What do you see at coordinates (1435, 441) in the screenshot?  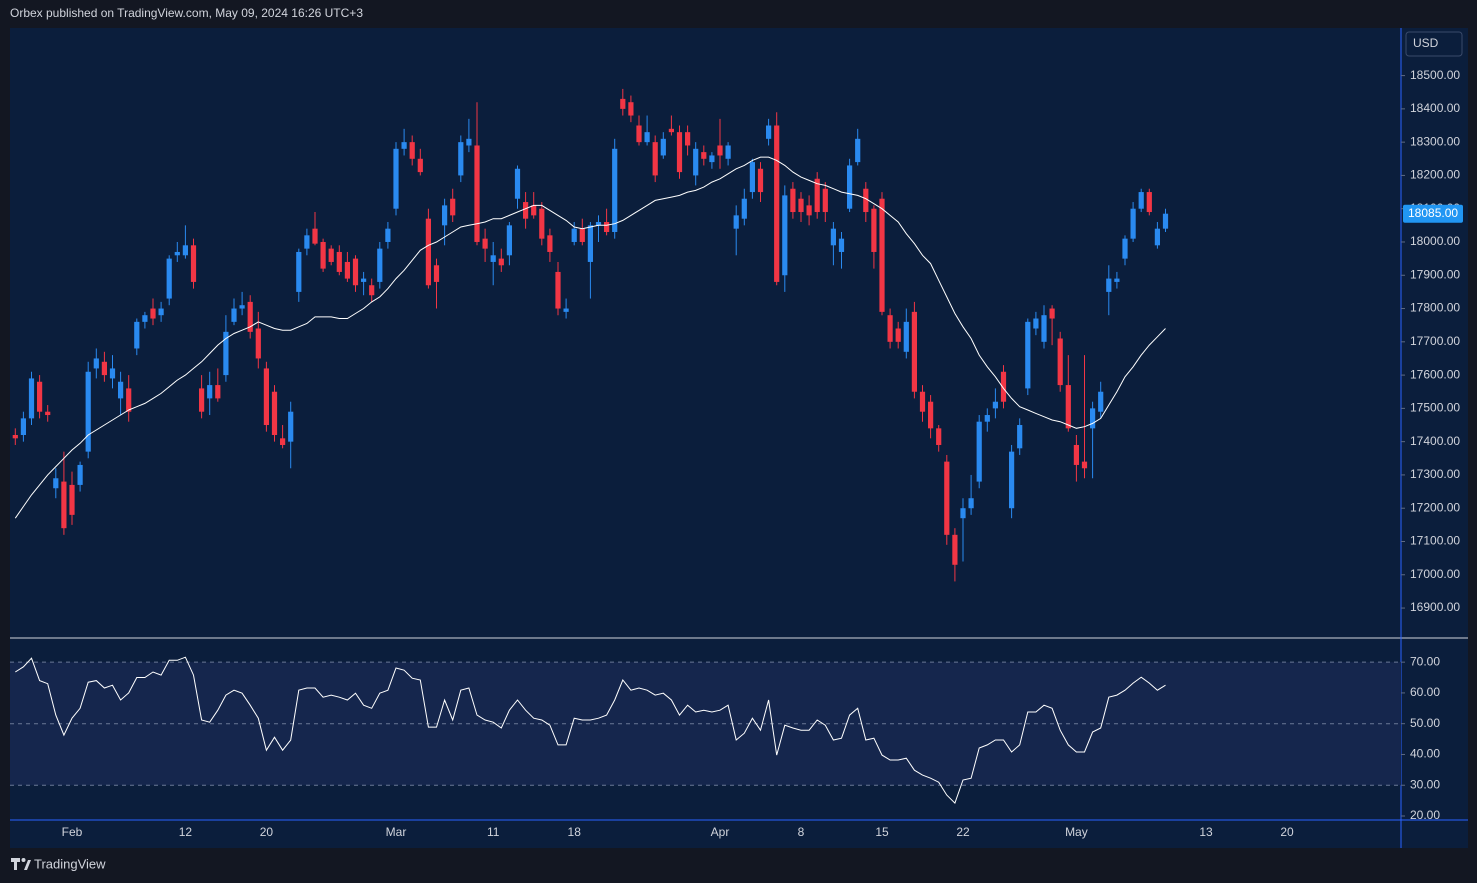 I see `y-tick-label: 17400.00` at bounding box center [1435, 441].